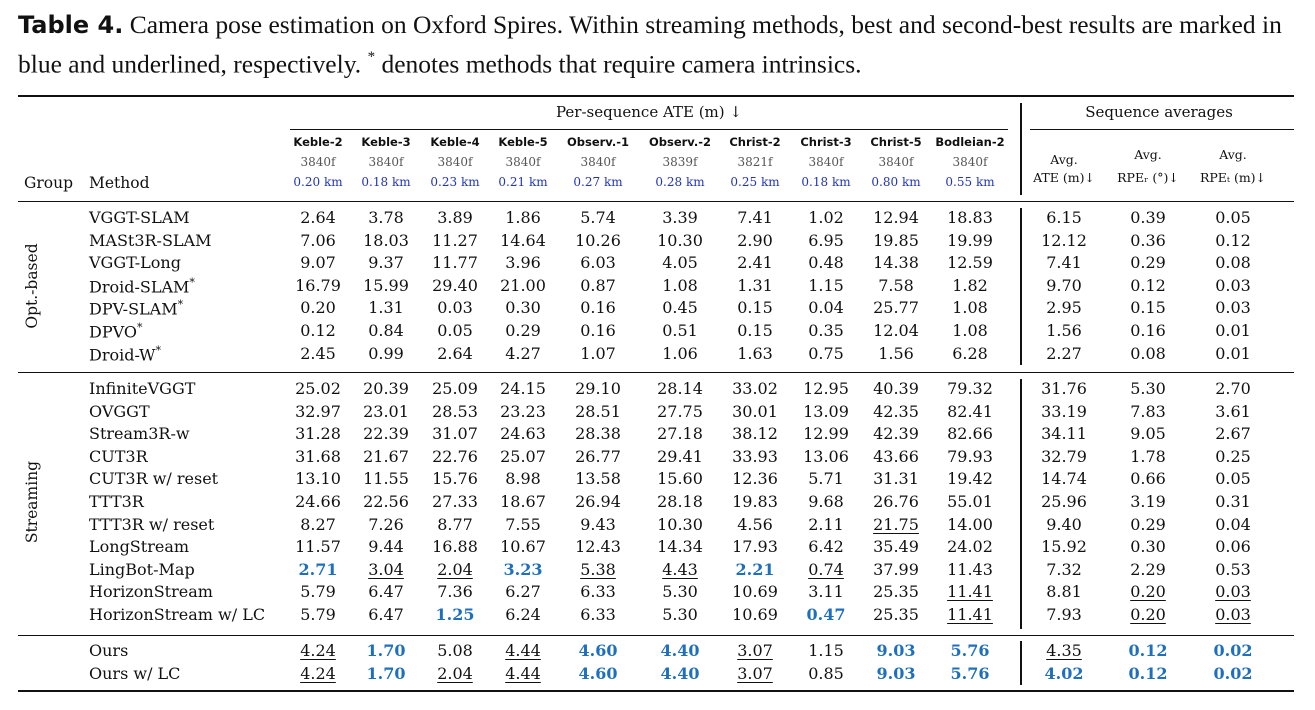 This screenshot has height=710, width=1315. I want to click on value-cell: 2.04, so click(455, 673).